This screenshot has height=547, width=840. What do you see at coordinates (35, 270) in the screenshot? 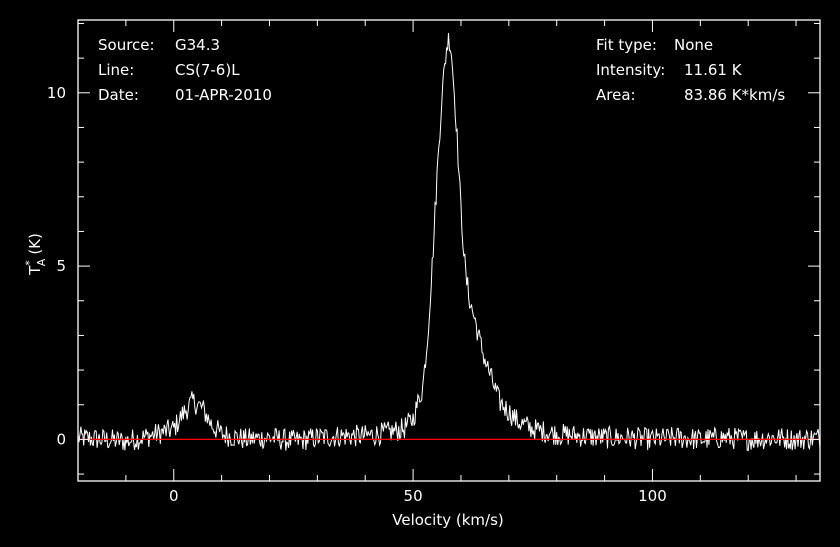
I see `y-axis-label-main: T` at bounding box center [35, 270].